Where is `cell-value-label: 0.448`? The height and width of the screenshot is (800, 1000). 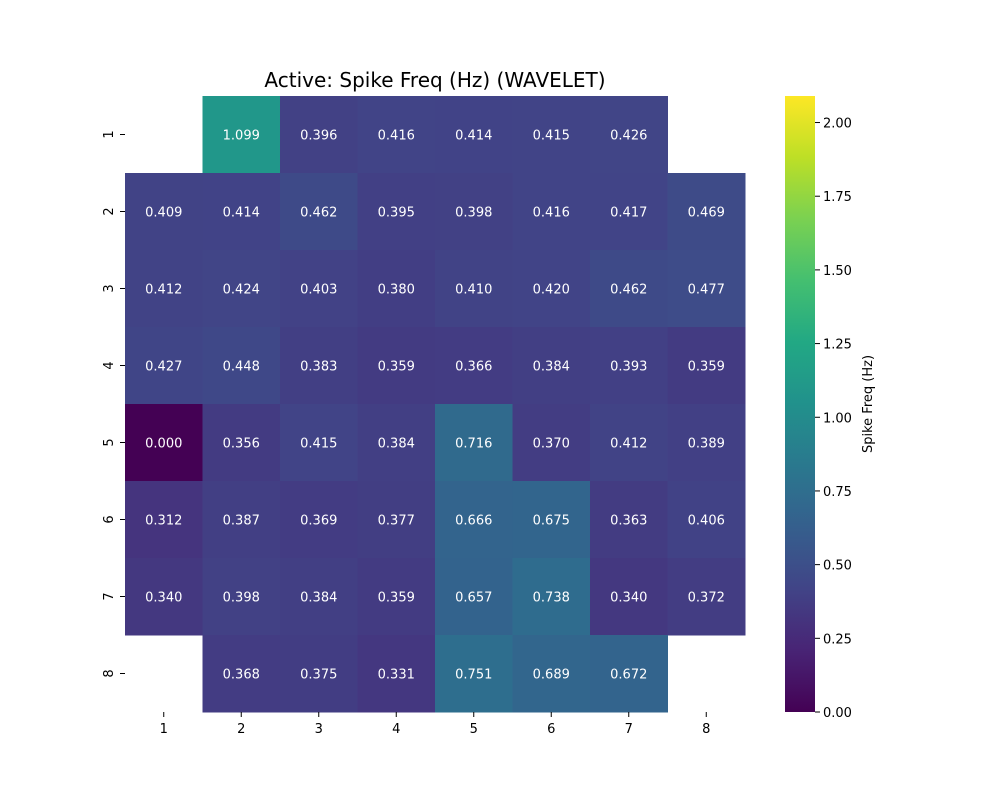
cell-value-label: 0.448 is located at coordinates (241, 367).